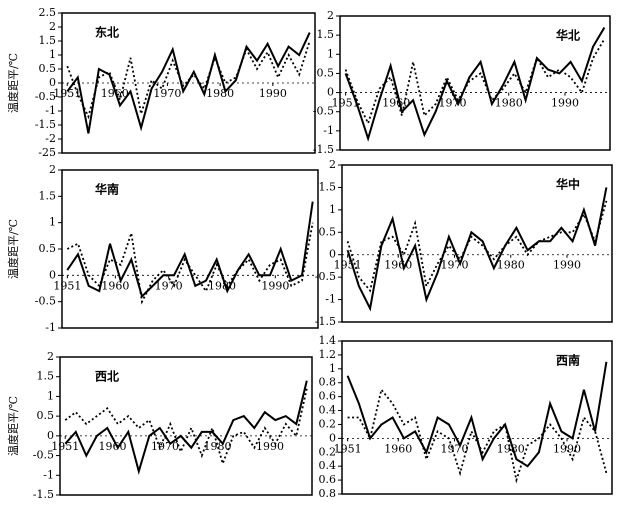 This screenshot has height=512, width=624. Describe the element at coordinates (107, 32) in the screenshot. I see `panel-title: 东北` at that location.